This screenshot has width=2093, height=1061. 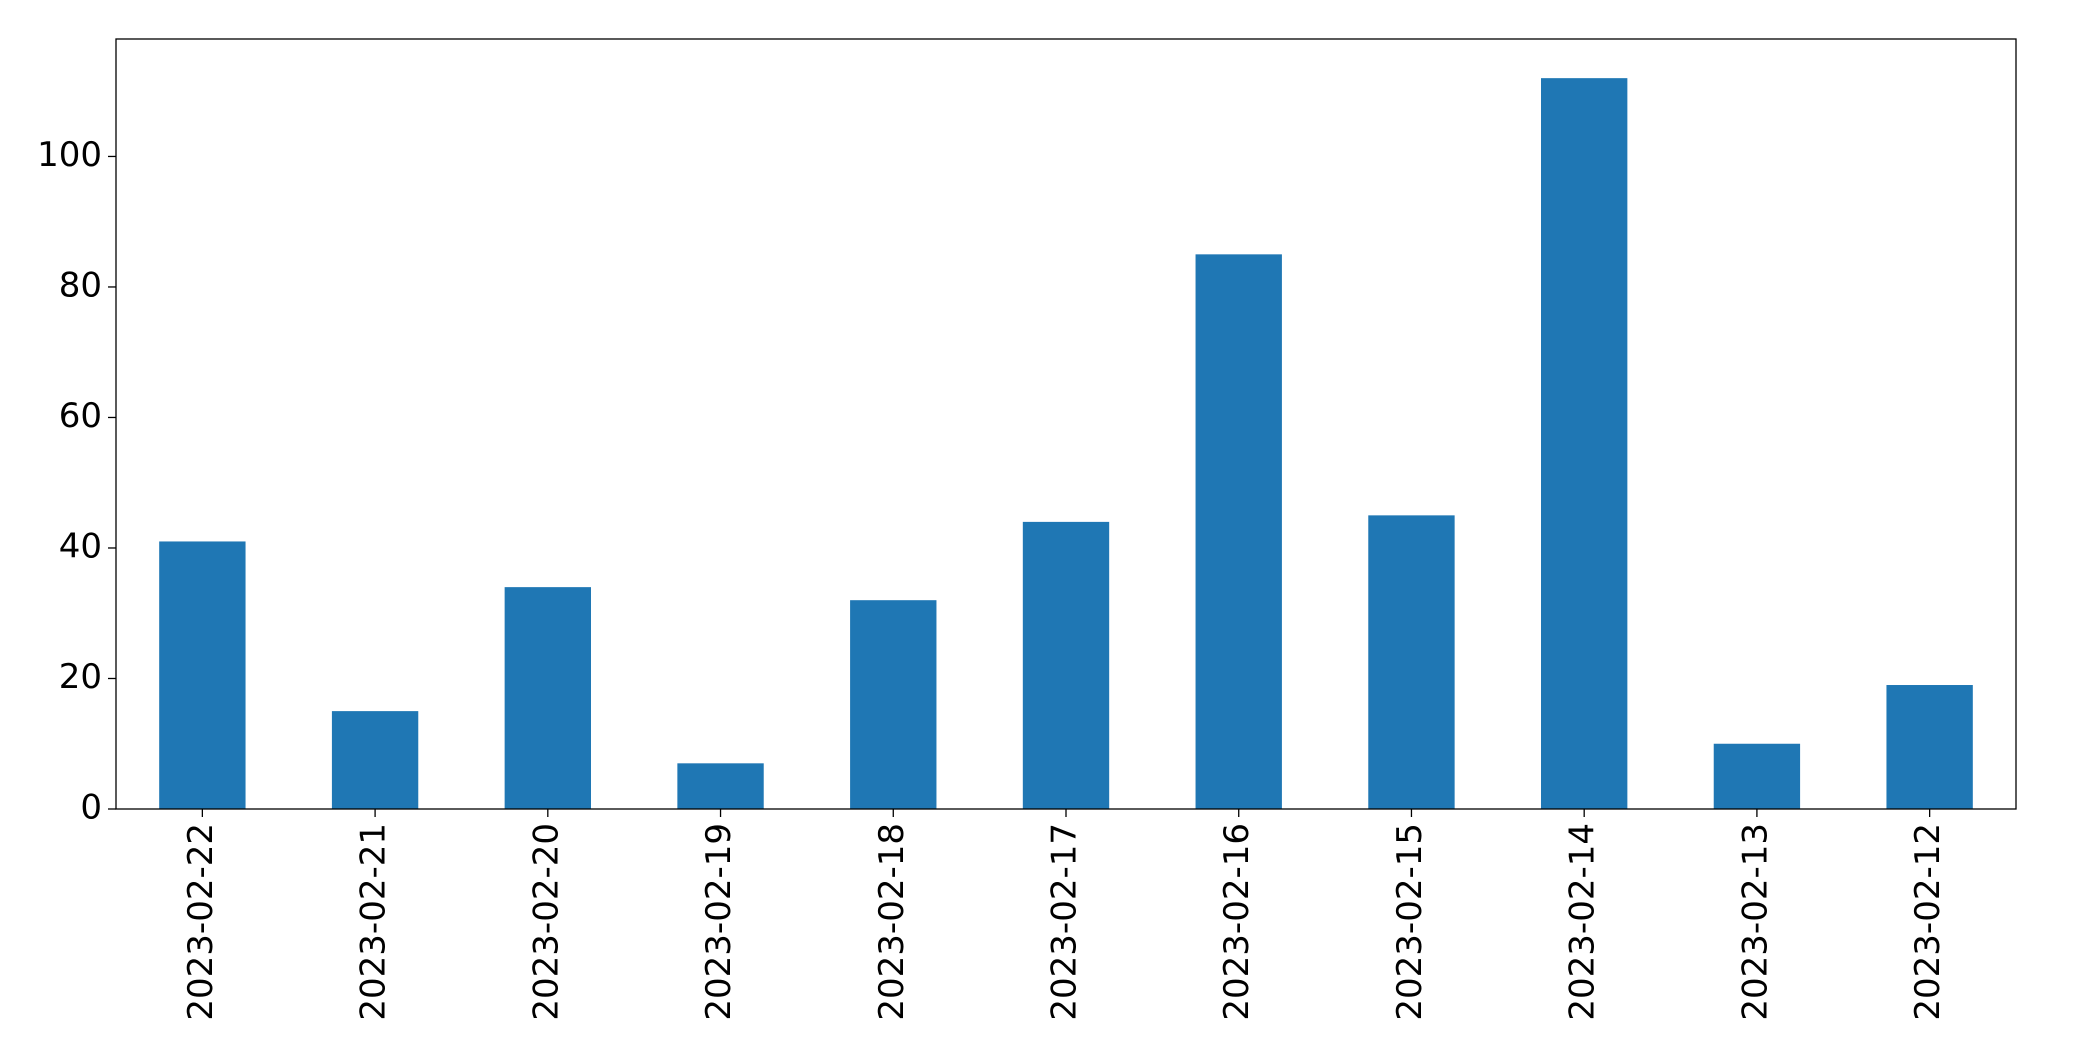 I want to click on x-tick-label: 2023-02-19, so click(x=719, y=922).